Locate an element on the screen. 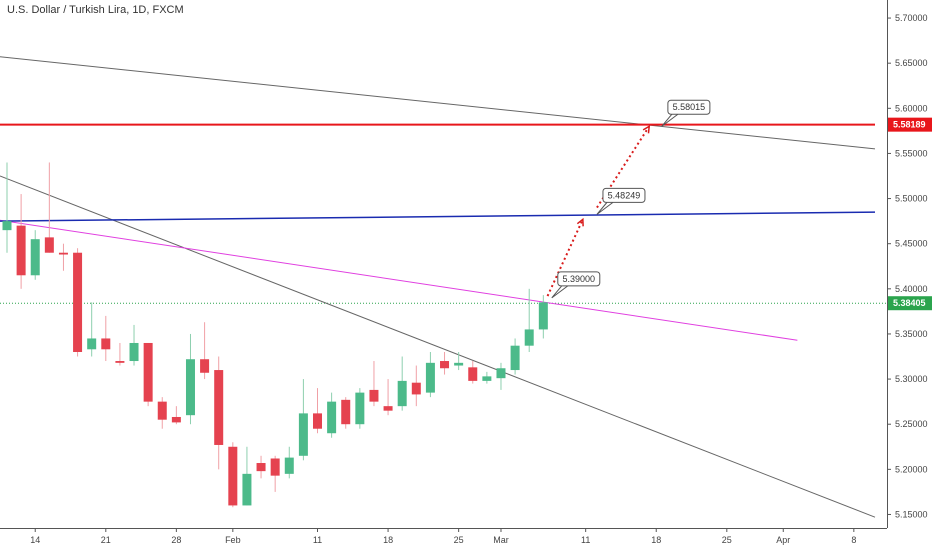  projection-path is located at coordinates (598, 210).